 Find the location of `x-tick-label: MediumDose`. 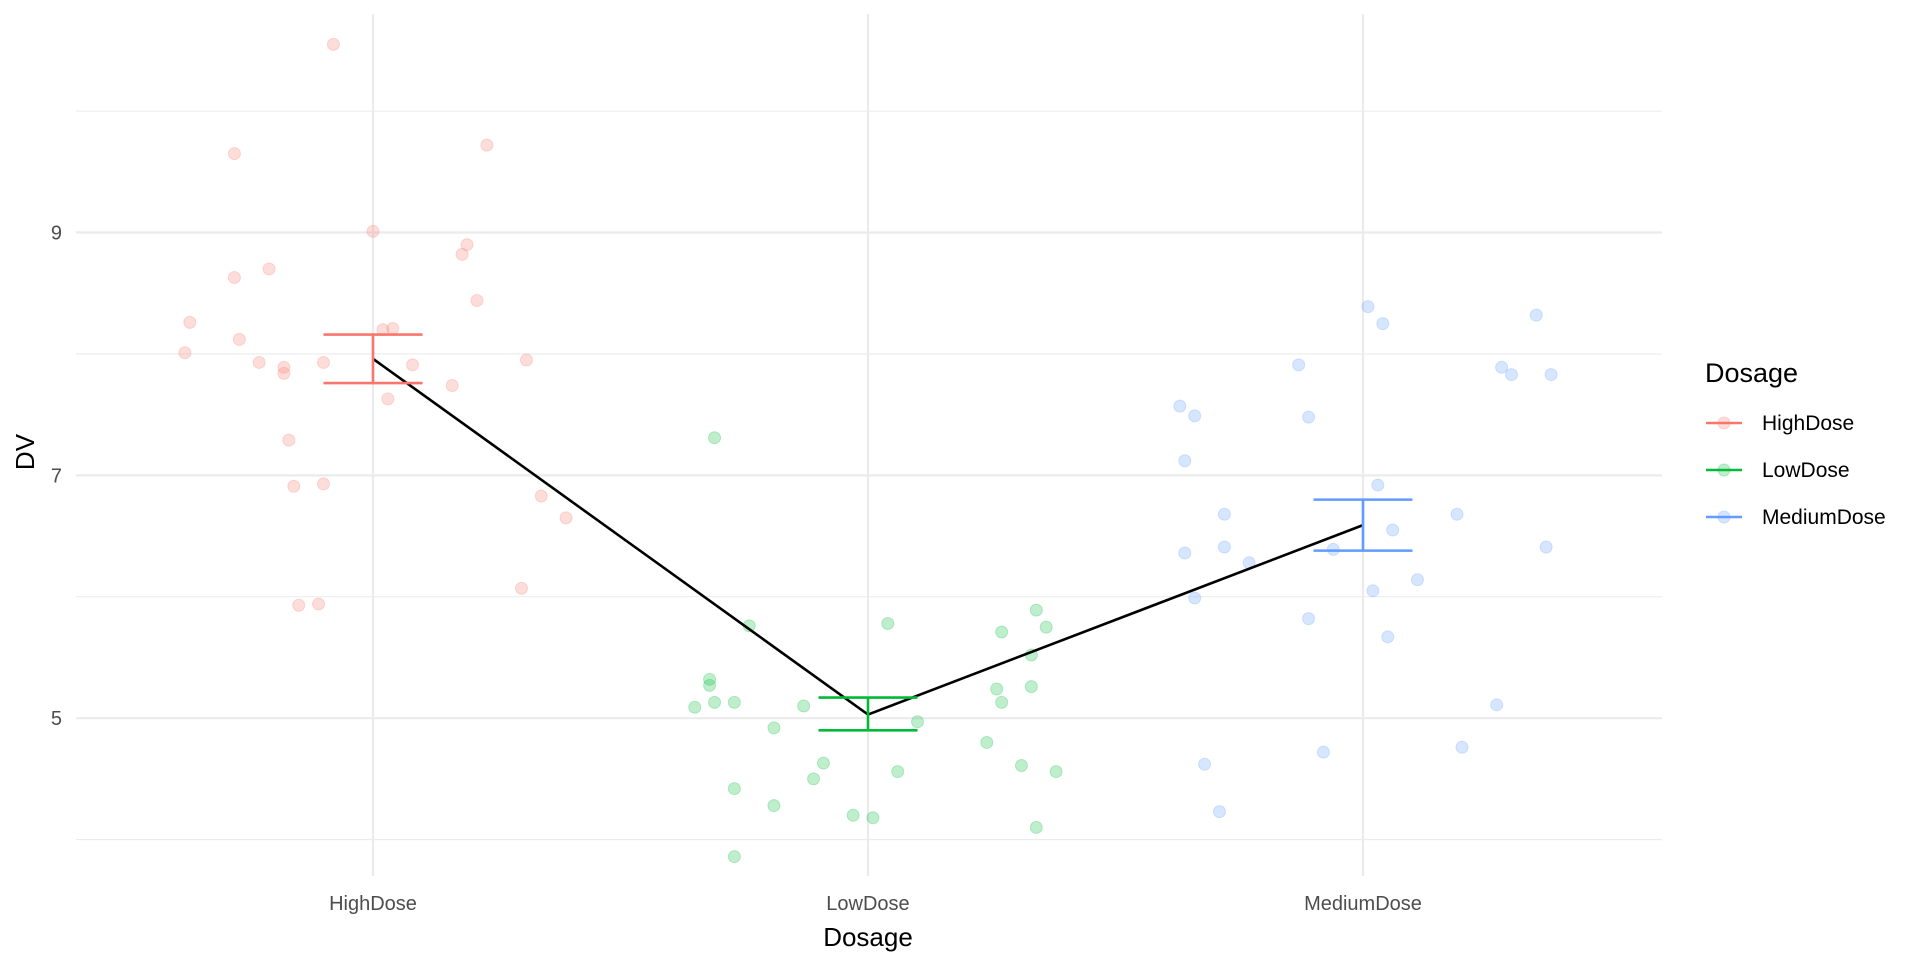

x-tick-label: MediumDose is located at coordinates (1363, 904).